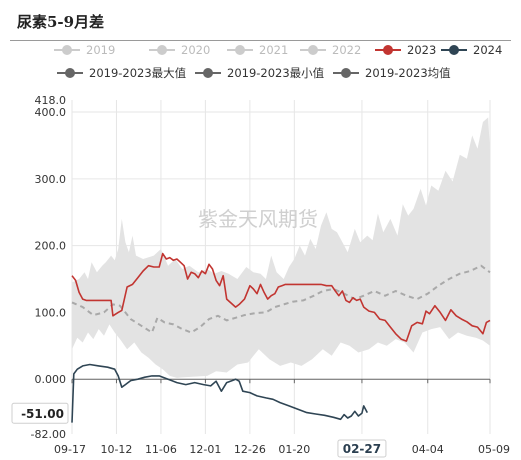 The width and height of the screenshot is (521, 460). Describe the element at coordinates (51, 312) in the screenshot. I see `y-tick-label: 100.0` at that location.